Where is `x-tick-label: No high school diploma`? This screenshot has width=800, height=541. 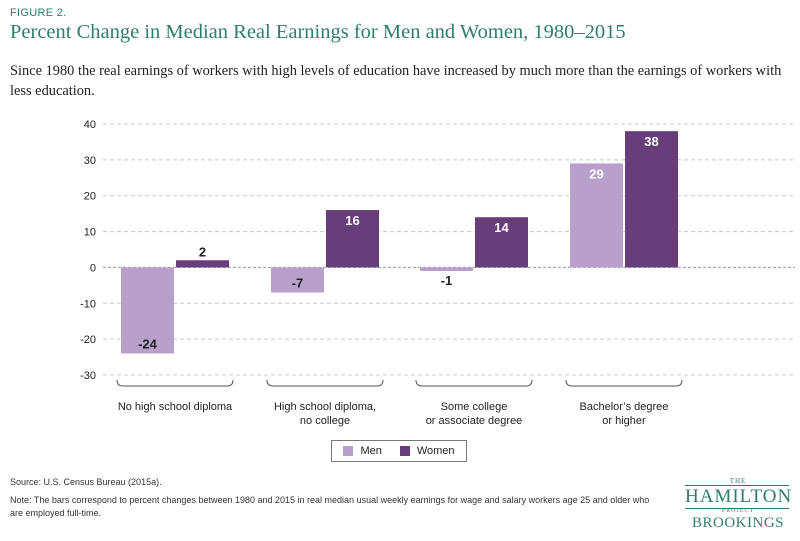
x-tick-label: No high school diploma is located at coordinates (175, 407).